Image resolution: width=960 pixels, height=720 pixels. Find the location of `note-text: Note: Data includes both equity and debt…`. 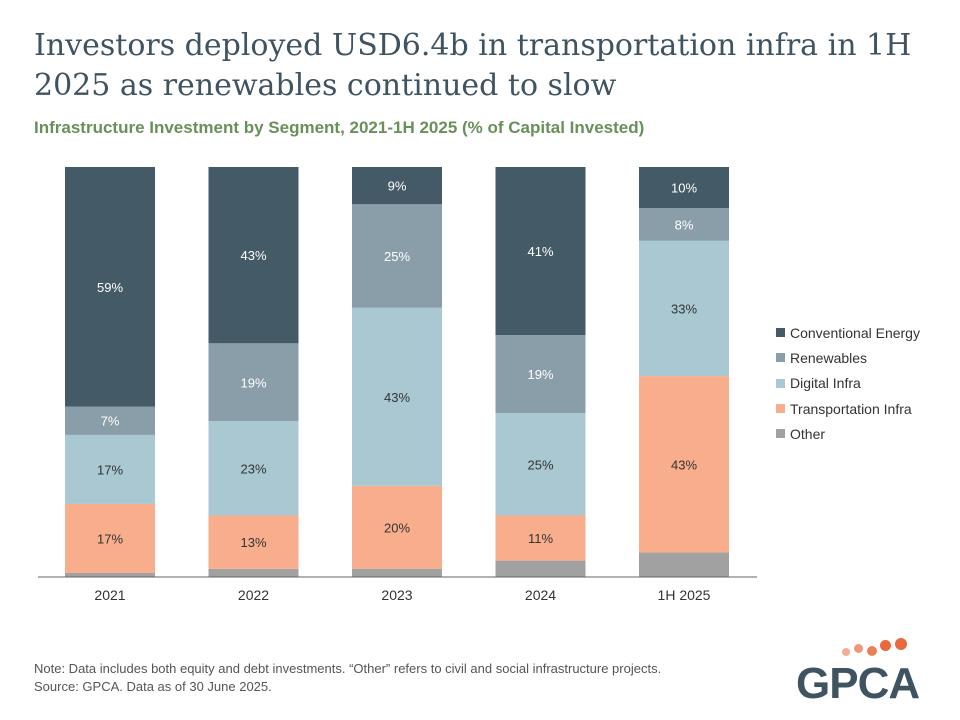

note-text: Note: Data includes both equity and debt… is located at coordinates (348, 668).